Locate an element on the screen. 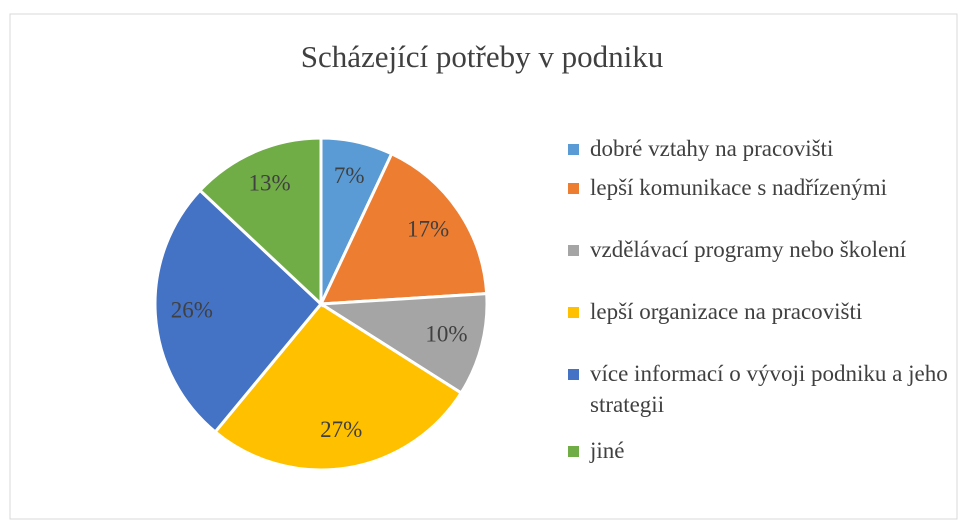 The image size is (959, 521). data-label: 7% is located at coordinates (349, 175).